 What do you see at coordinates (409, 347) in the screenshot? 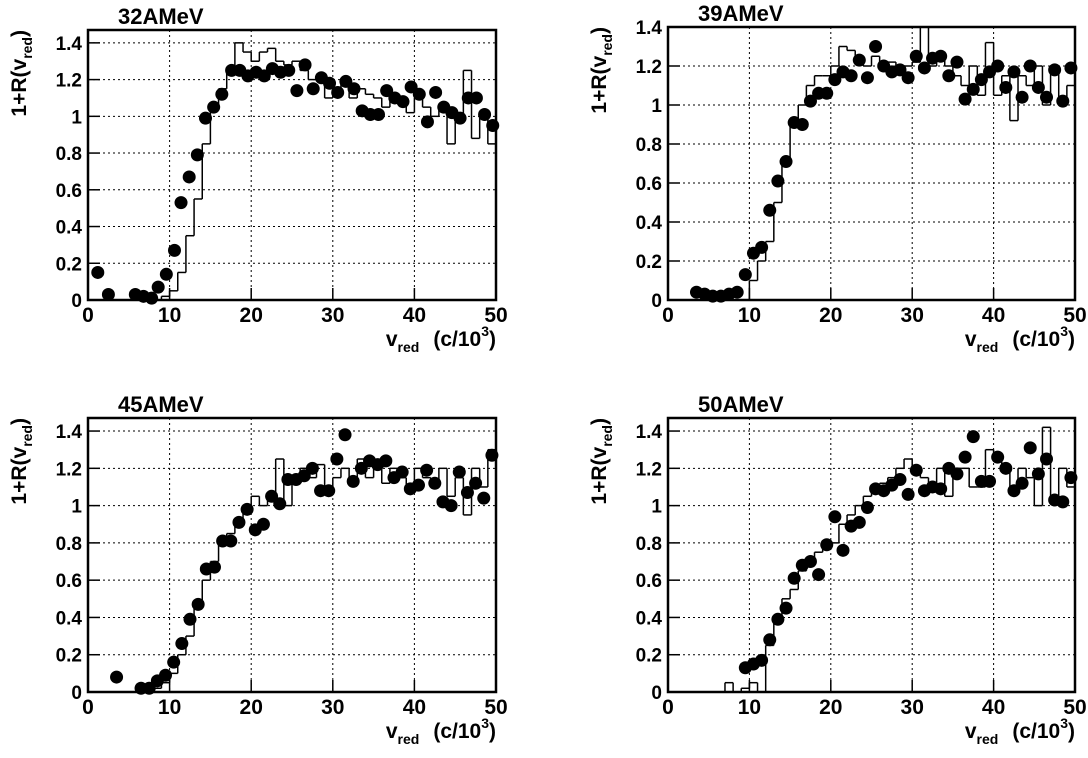
I see `x-label-sub: red` at bounding box center [409, 347].